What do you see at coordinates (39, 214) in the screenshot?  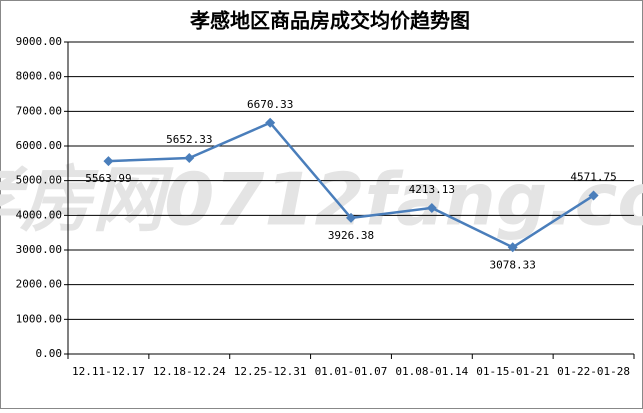 I see `y-tick-label: 4000.00` at bounding box center [39, 214].